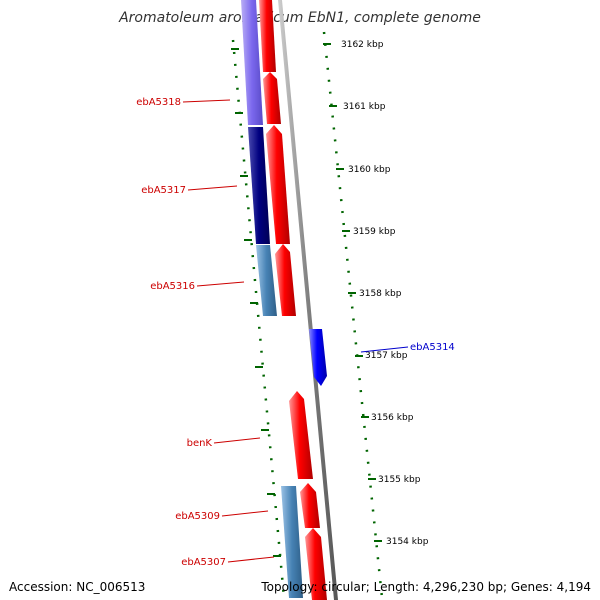  Describe the element at coordinates (310, 505) in the screenshot. I see `gene-arrow-ebA5309` at that location.